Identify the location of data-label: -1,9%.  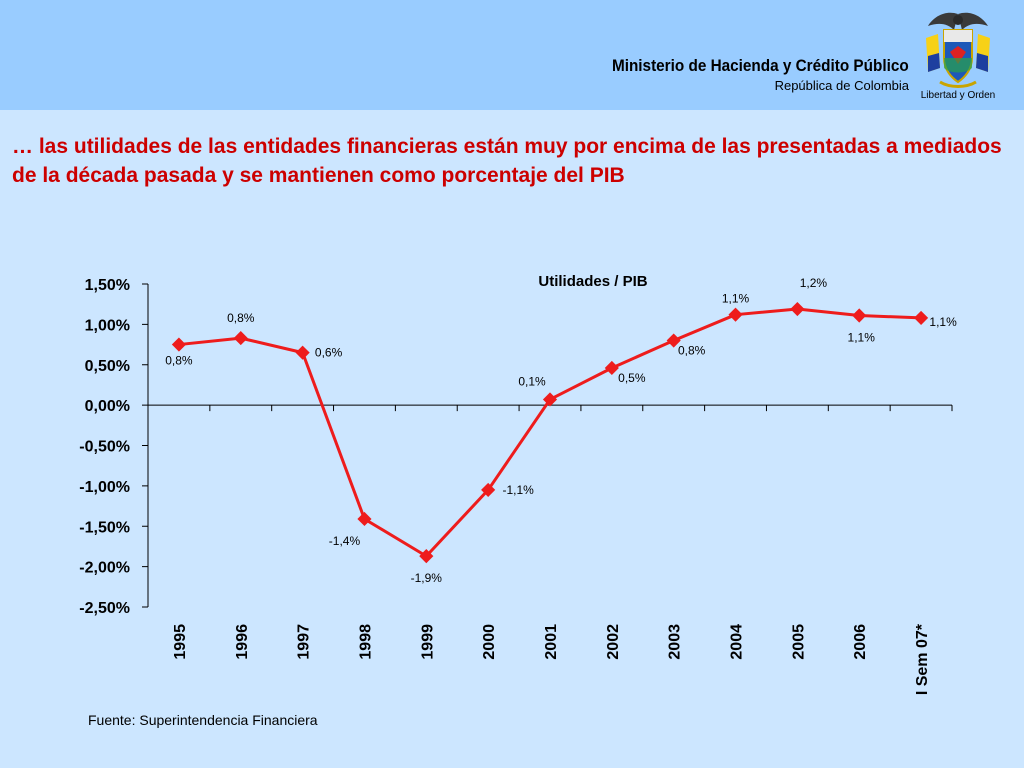
(427, 578).